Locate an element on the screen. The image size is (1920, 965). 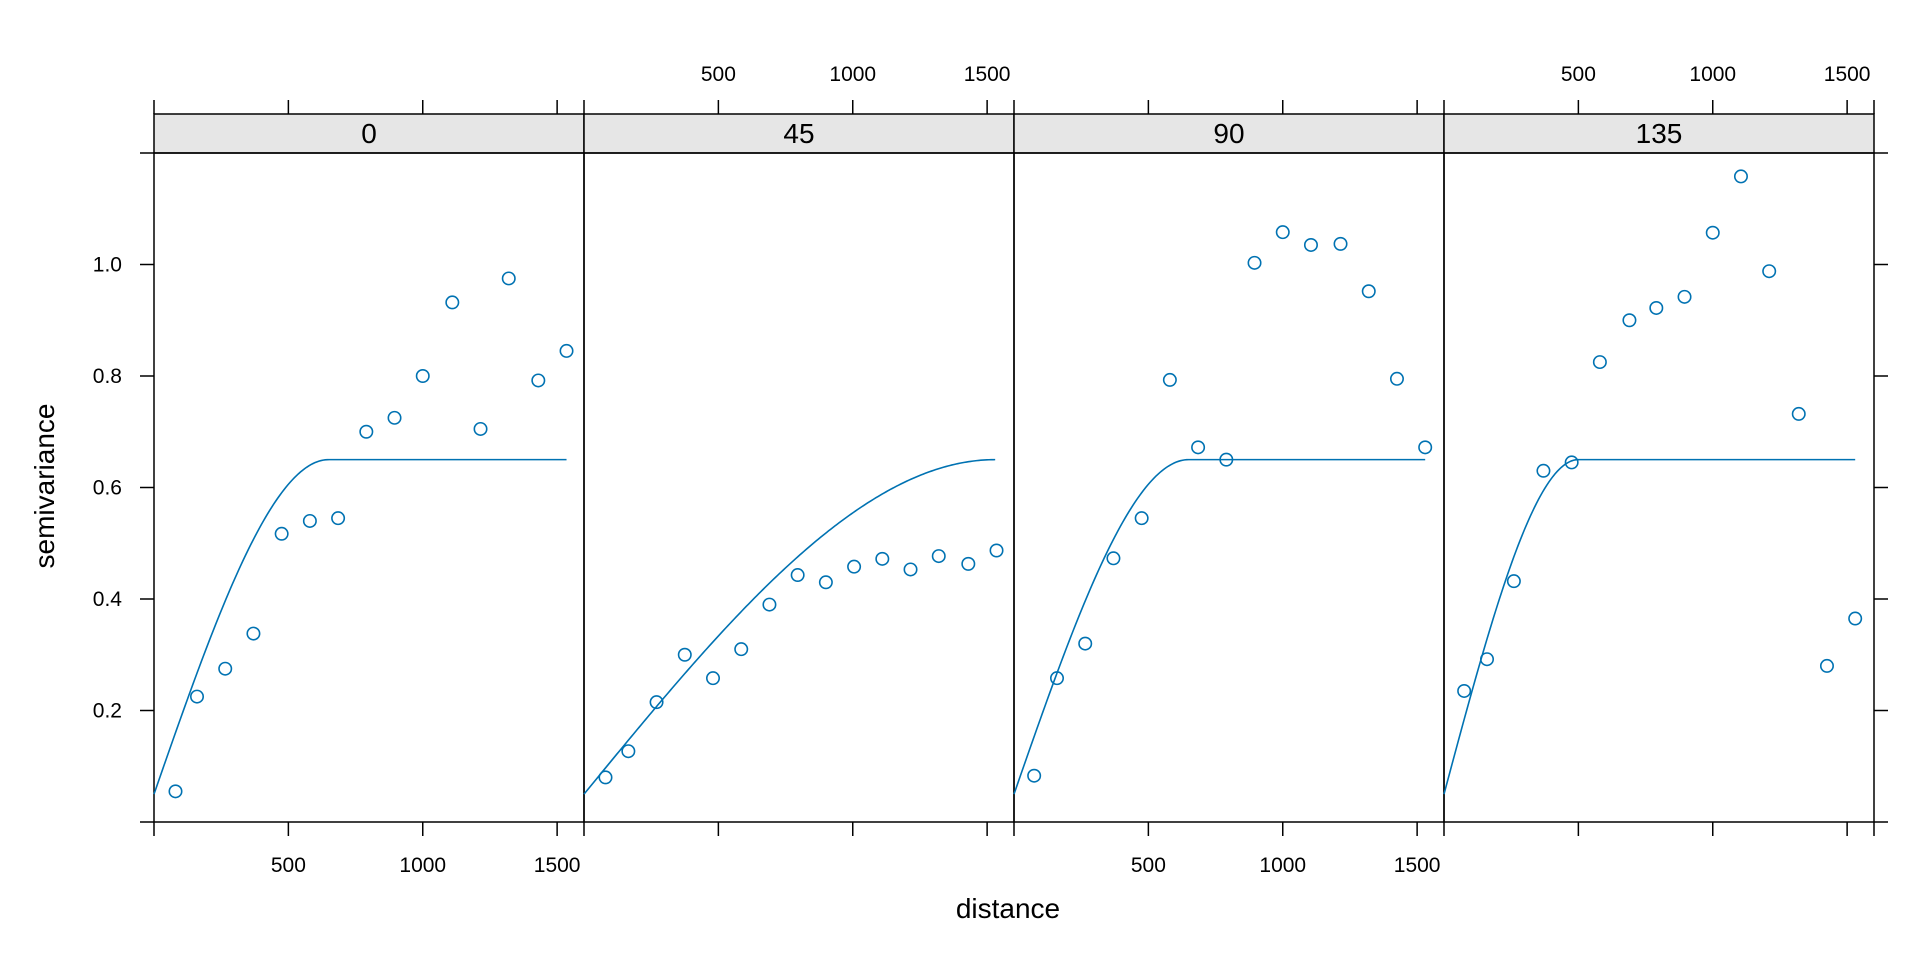
y-tick-label-0.6: 0.6 is located at coordinates (107, 488).